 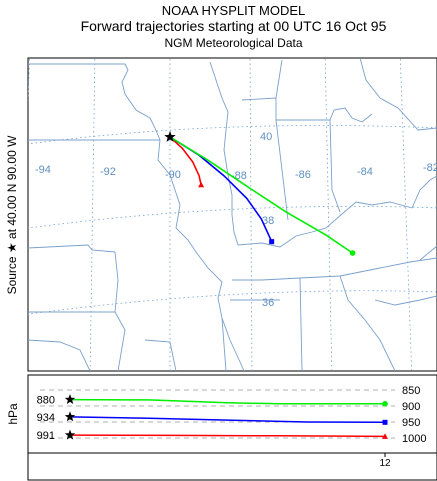 I want to click on pressure-tick-labels: 850 900 950 1000, so click(x=414, y=415).